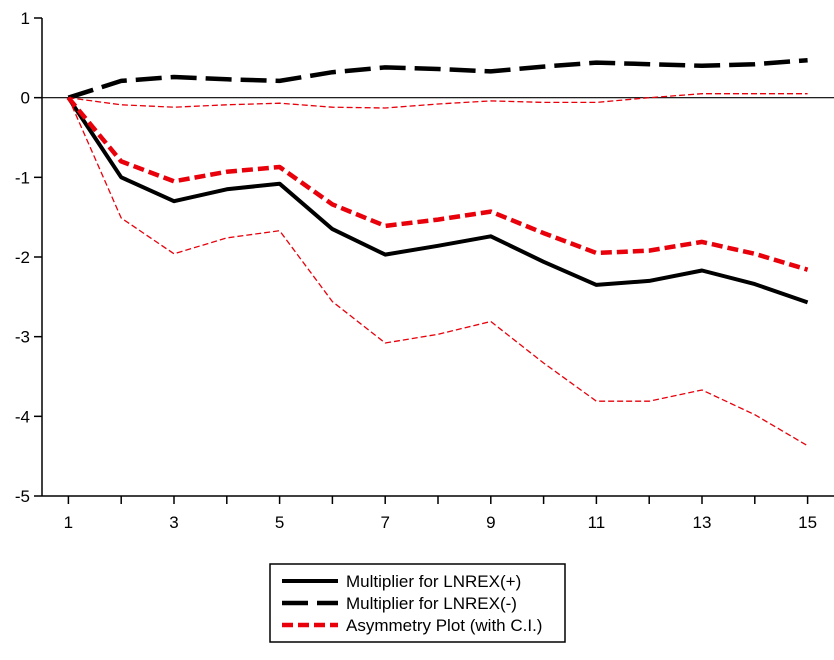 The width and height of the screenshot is (834, 660). Describe the element at coordinates (25, 18) in the screenshot. I see `y-tick-label: 1` at that location.